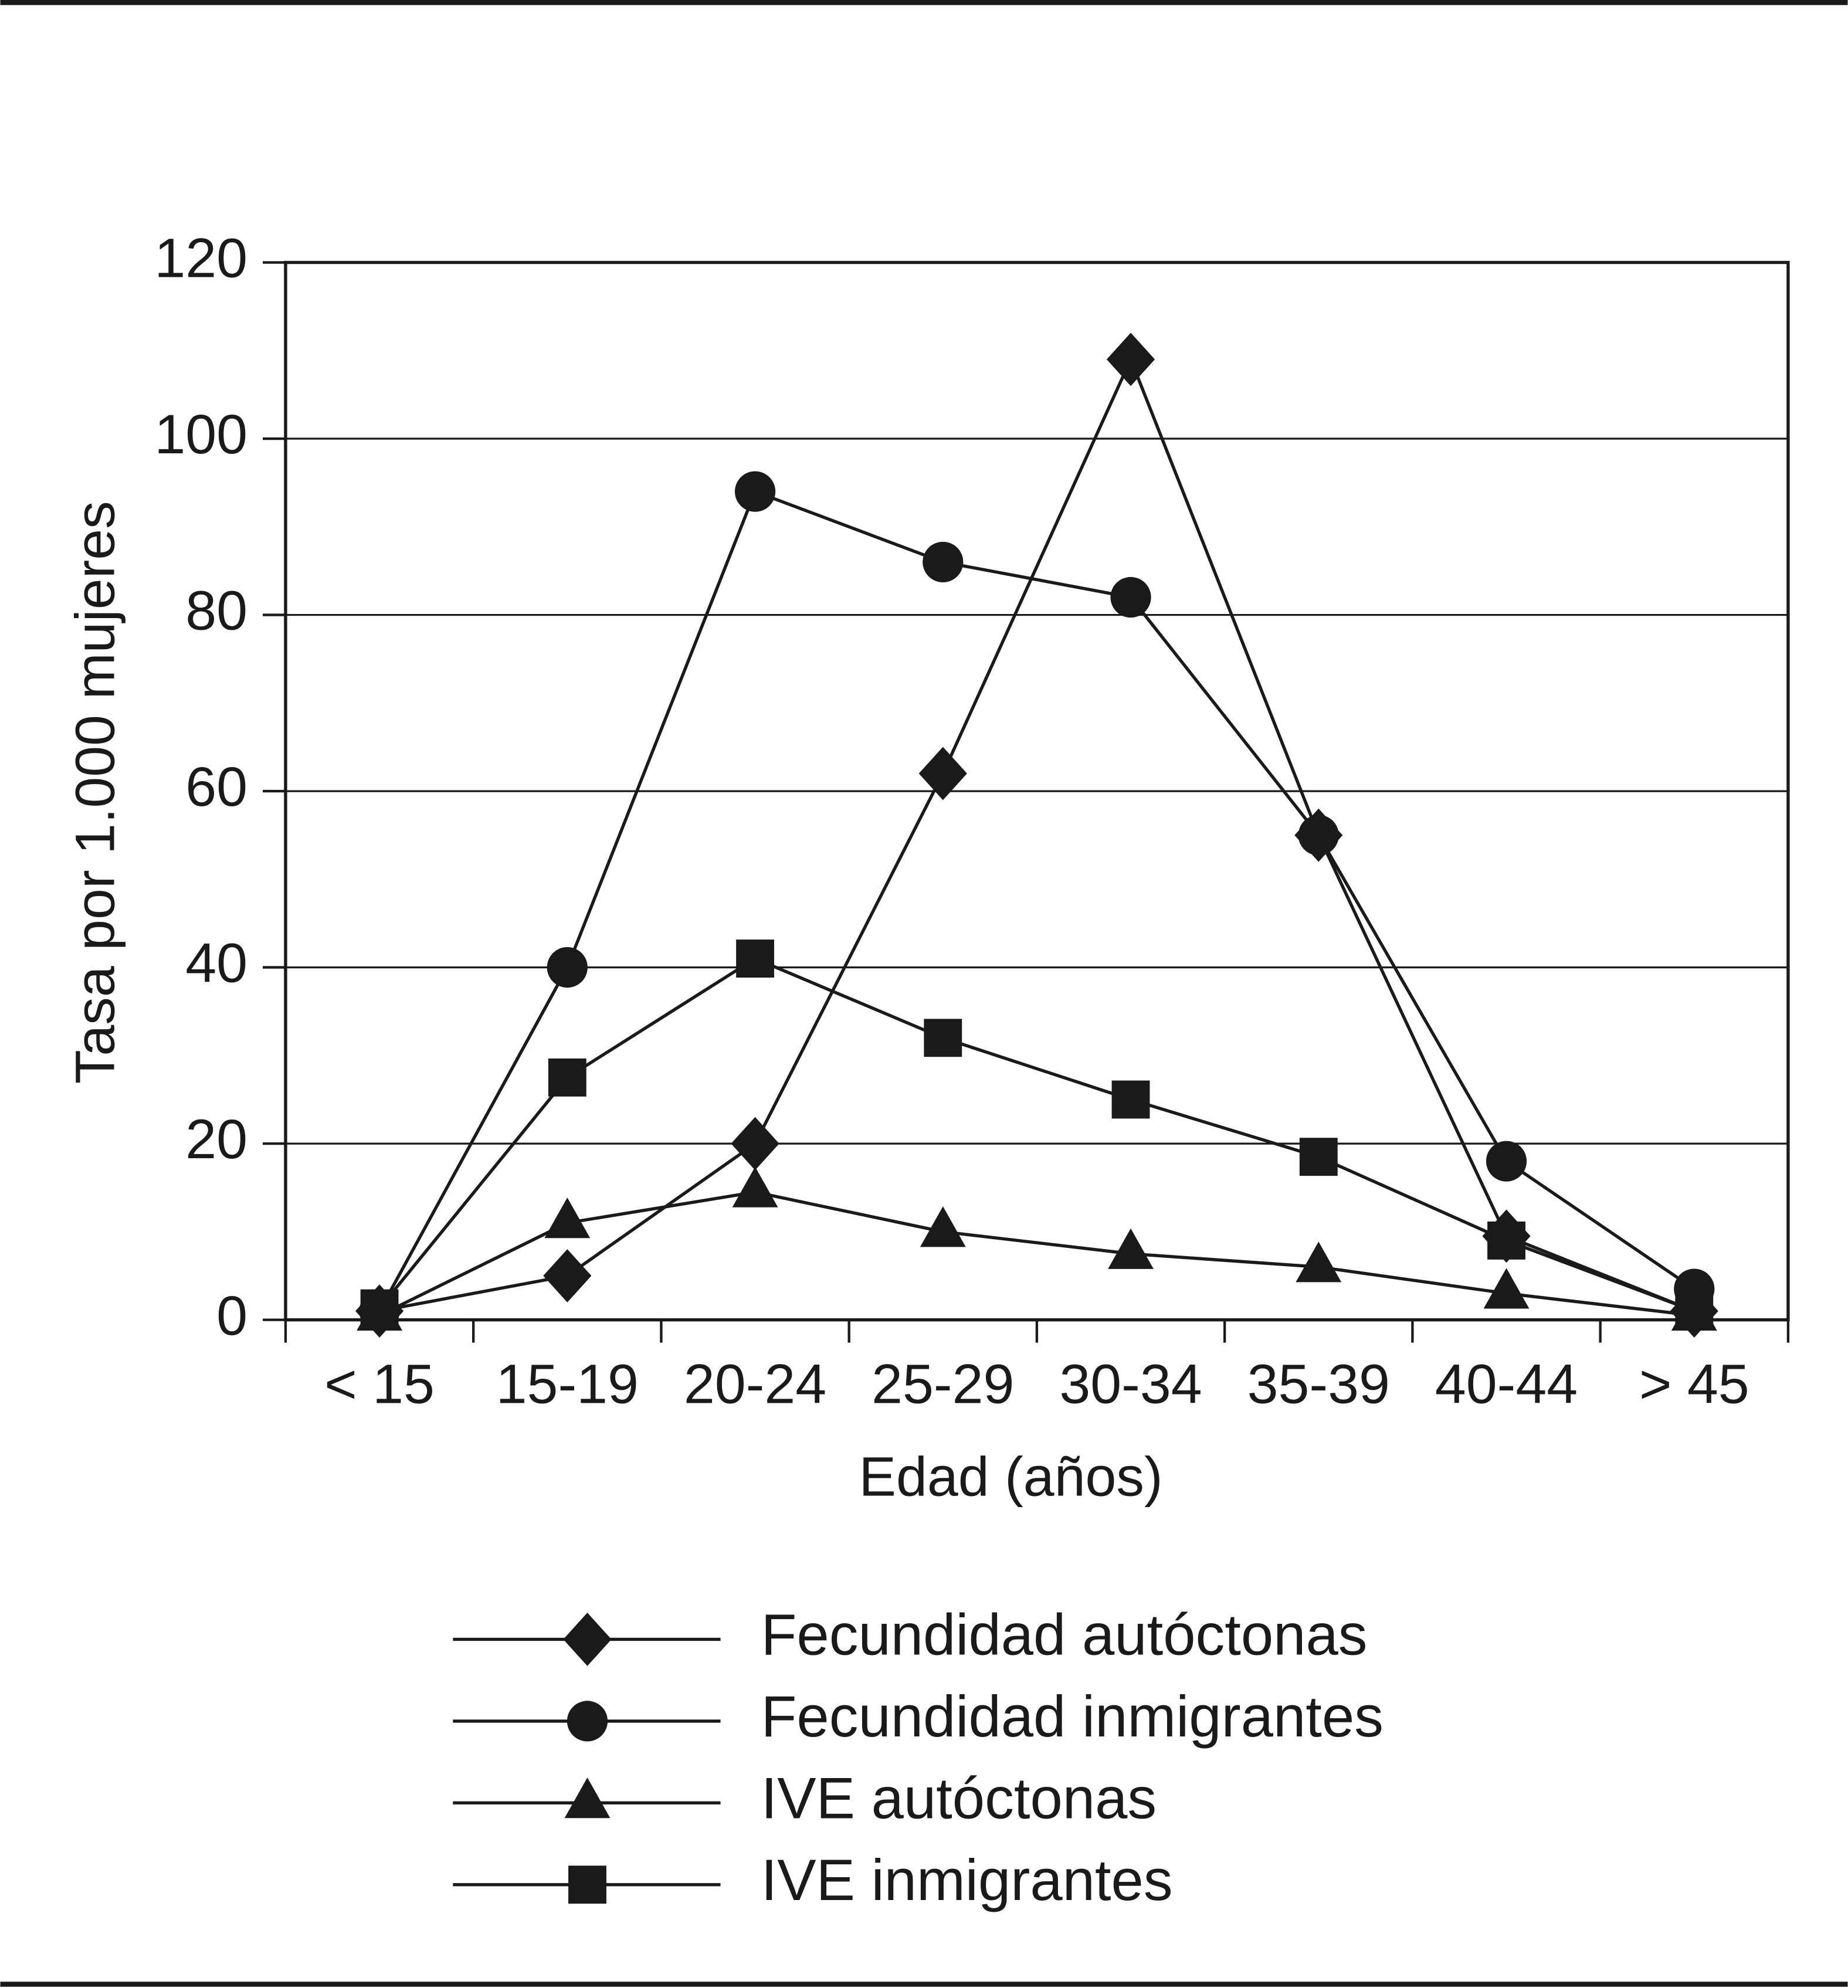 The width and height of the screenshot is (1848, 1988). What do you see at coordinates (379, 1384) in the screenshot?
I see `x-tick-label: < 15` at bounding box center [379, 1384].